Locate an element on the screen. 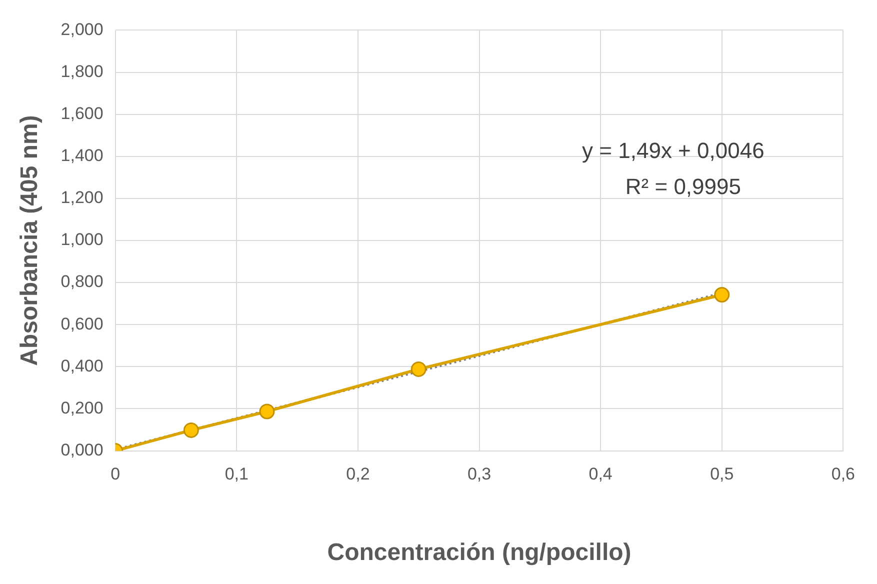 This screenshot has width=877, height=584. x-axis-title: Concentración (ng/pocillo) is located at coordinates (479, 552).